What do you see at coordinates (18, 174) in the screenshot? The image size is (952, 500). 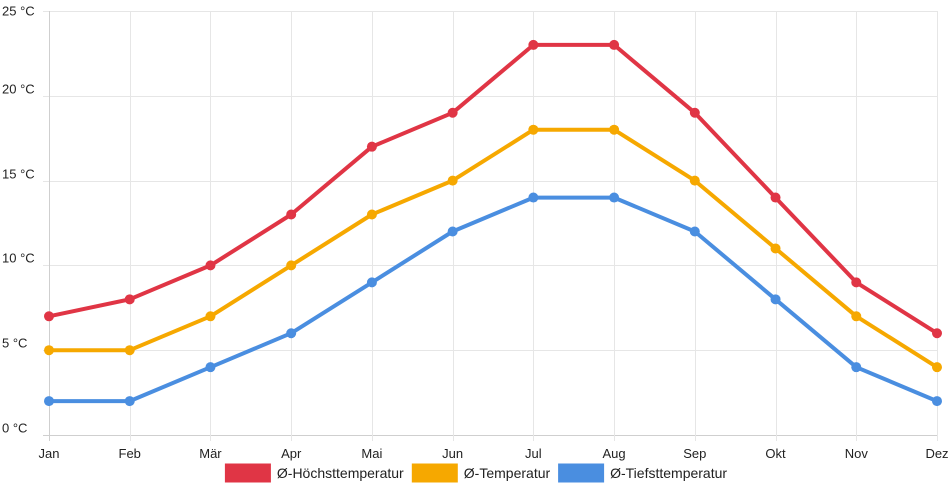 I see `y-tick-label: 15 °C` at bounding box center [18, 174].